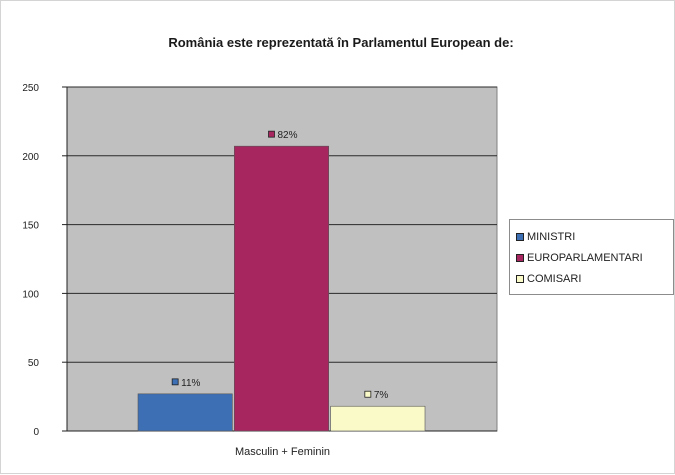 This screenshot has height=475, width=675. Describe the element at coordinates (594, 236) in the screenshot. I see `legend-item-ministri: MINISTRI` at that location.